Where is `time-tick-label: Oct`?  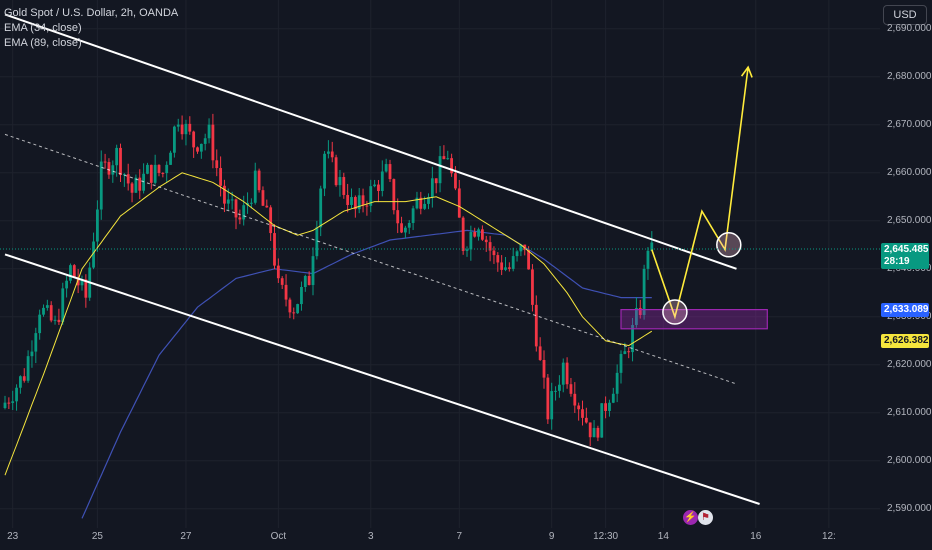 time-tick-label: Oct is located at coordinates (278, 536).